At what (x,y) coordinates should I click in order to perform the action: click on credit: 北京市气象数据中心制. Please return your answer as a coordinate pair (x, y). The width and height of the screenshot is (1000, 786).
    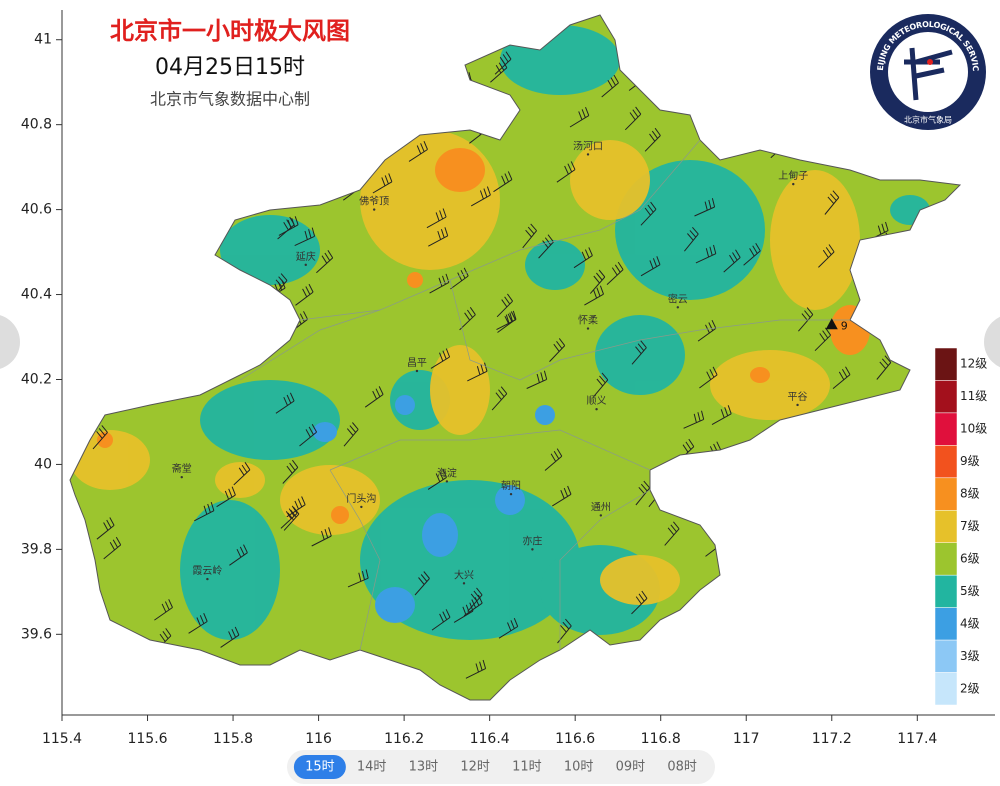
    Looking at the image, I should click on (230, 99).